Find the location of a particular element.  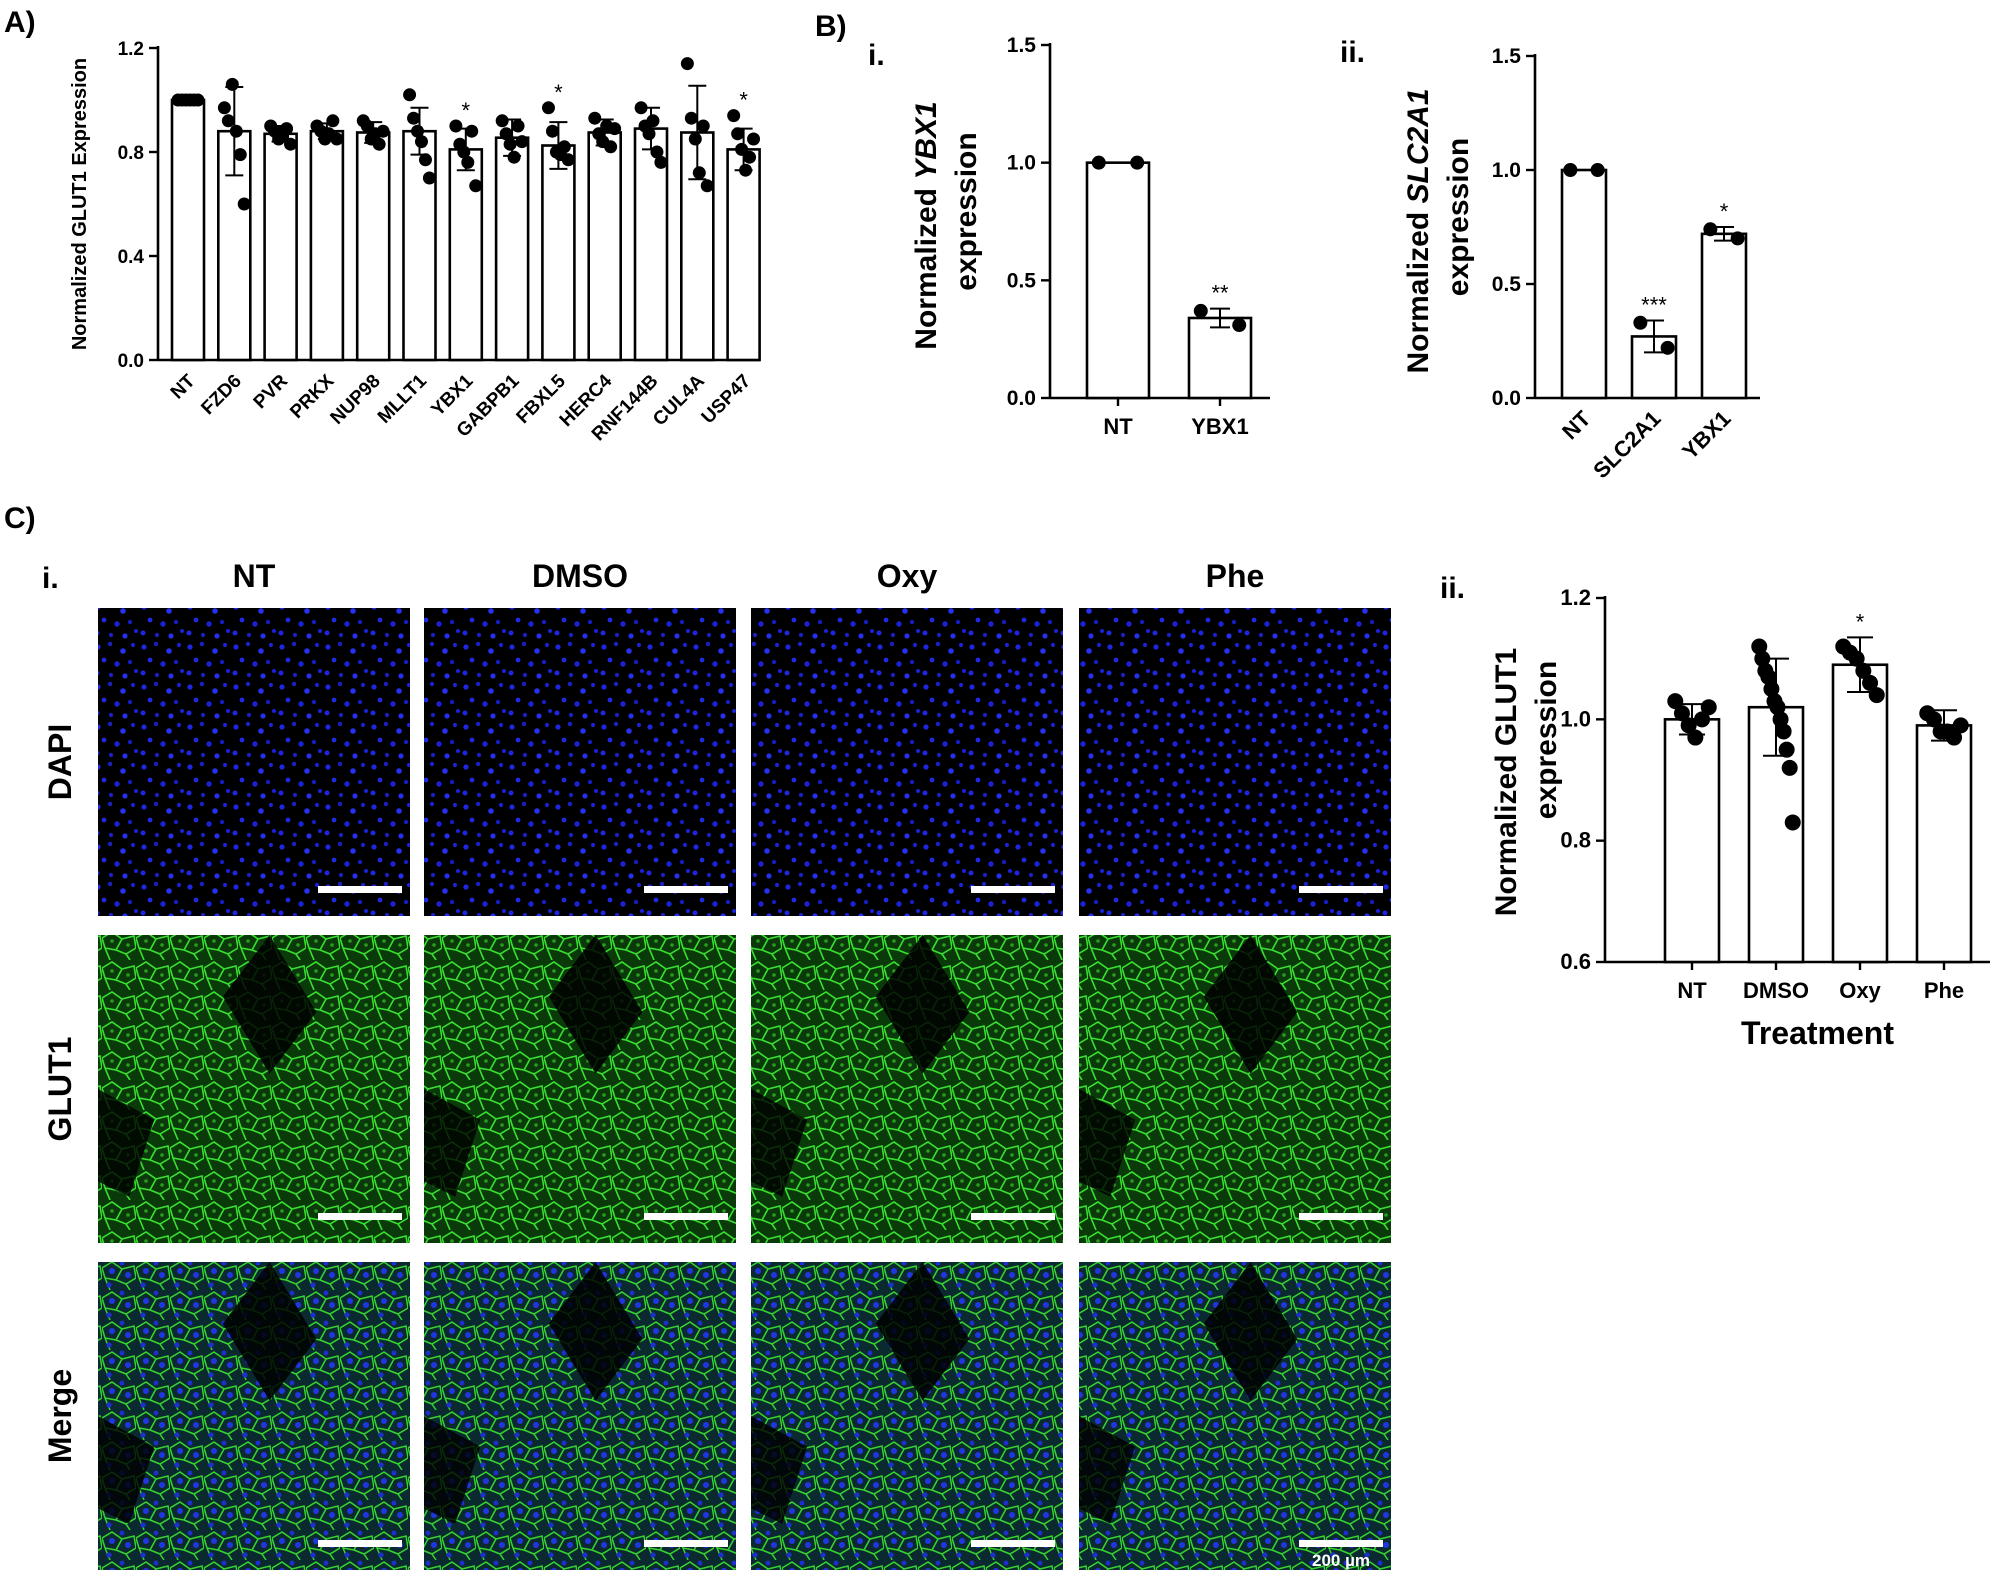

panel-label-c: C) is located at coordinates (20, 518).